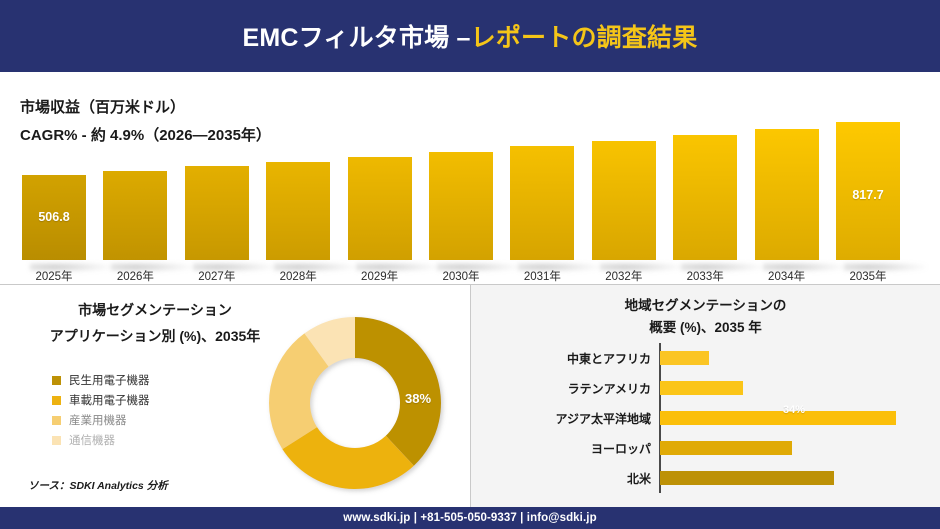  Describe the element at coordinates (311, 182) in the screenshot. I see `revenue-bar-column: 2028年` at that location.